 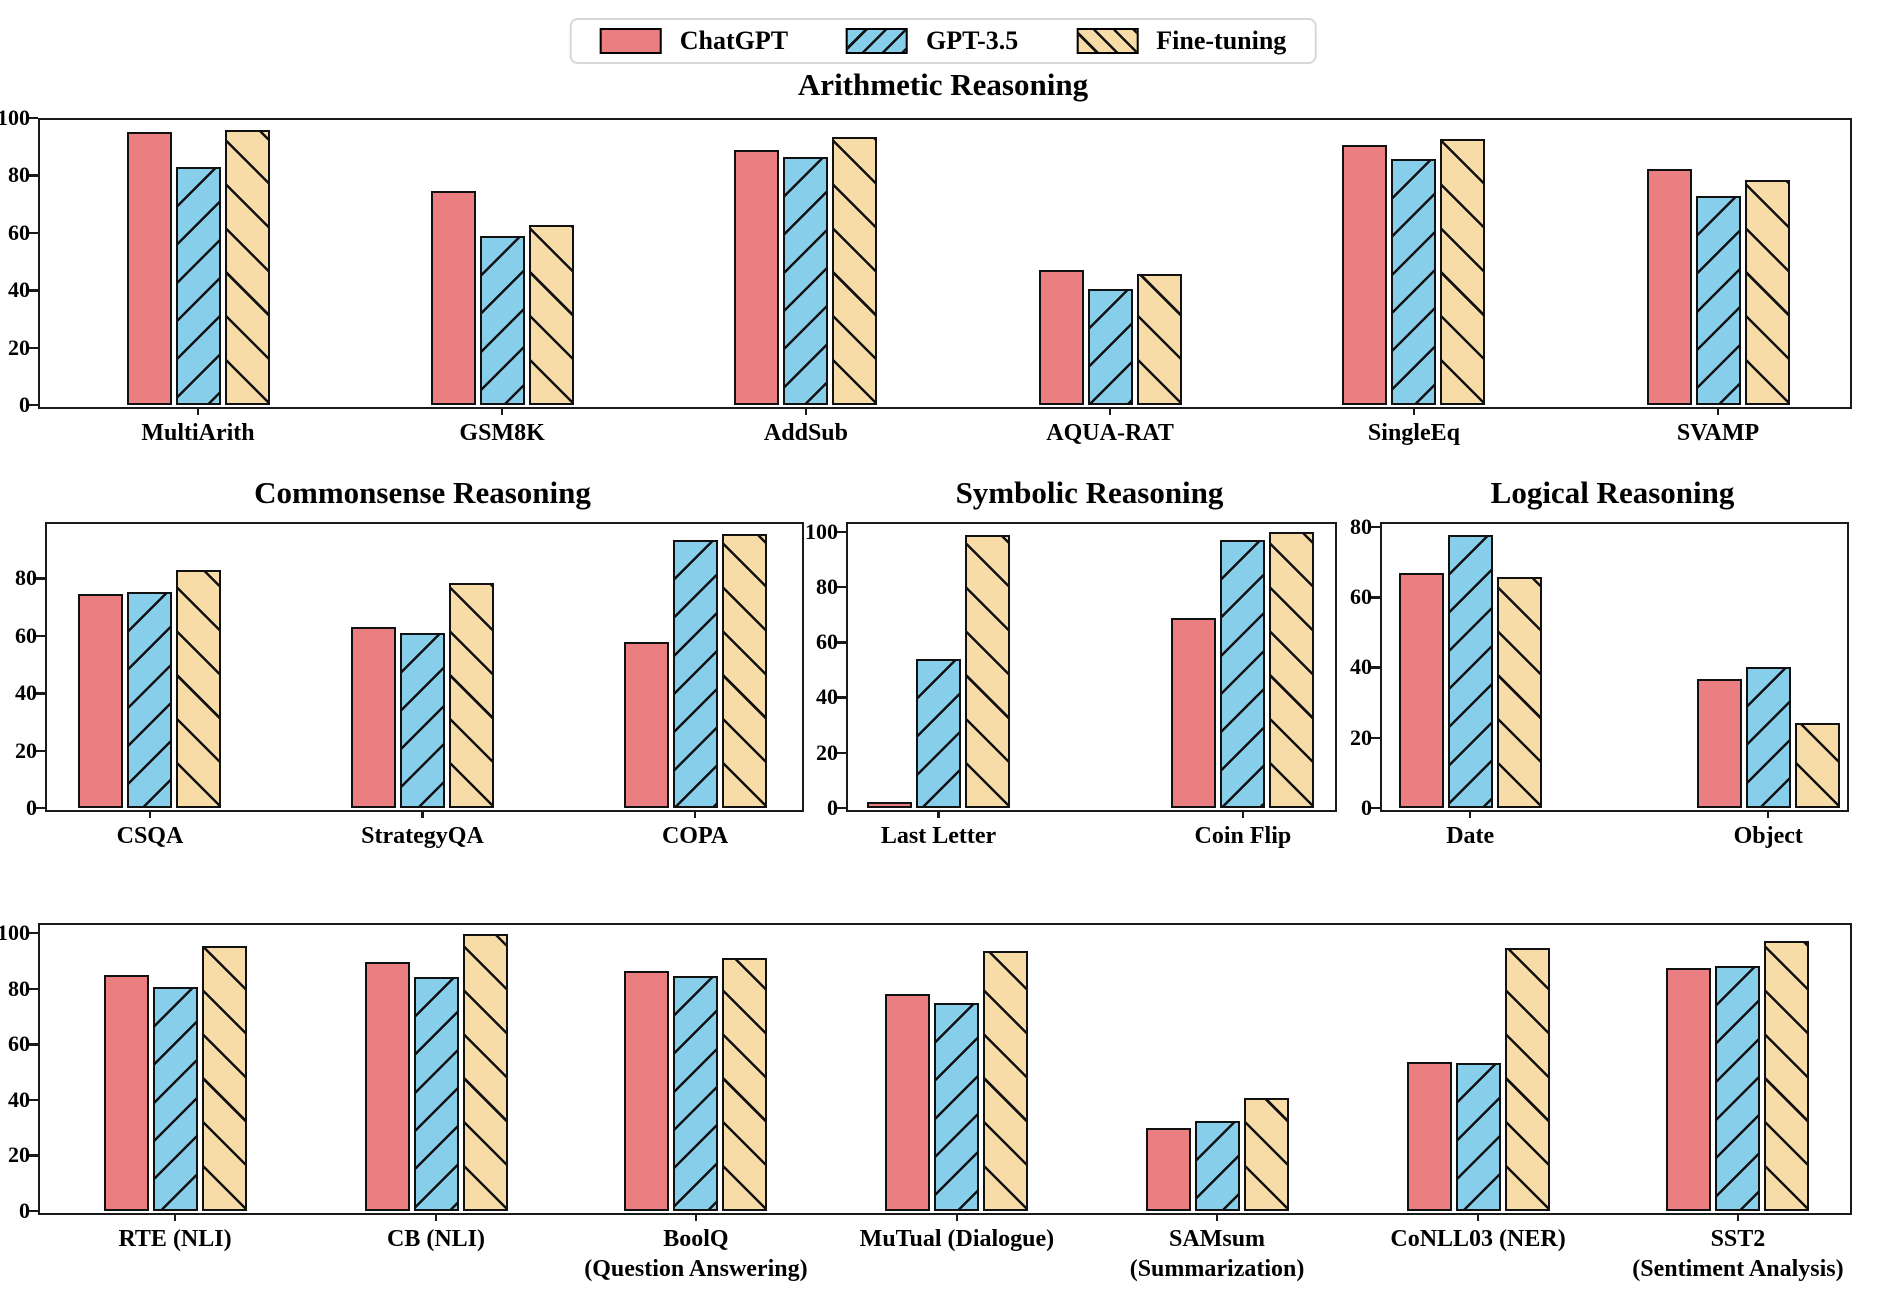 I want to click on bar-logical-Date-ChatGPT, so click(x=1421, y=690).